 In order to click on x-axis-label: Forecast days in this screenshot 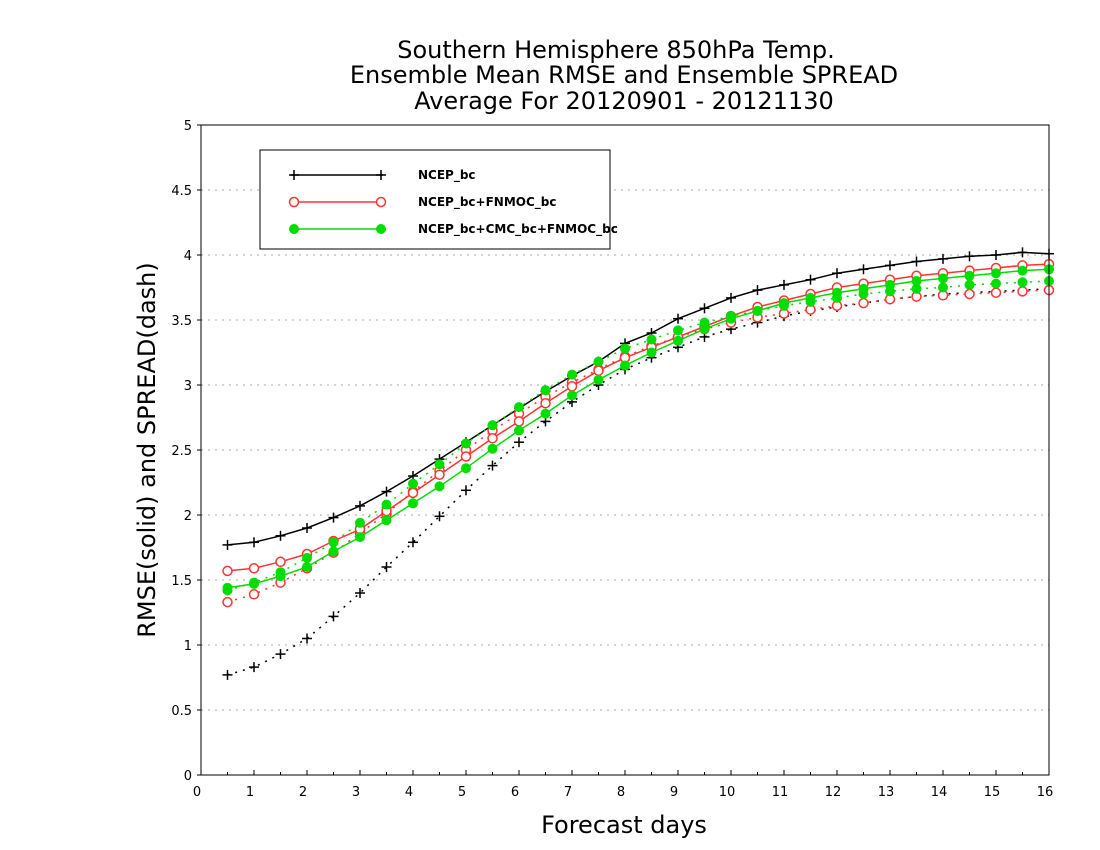, I will do `click(624, 825)`.